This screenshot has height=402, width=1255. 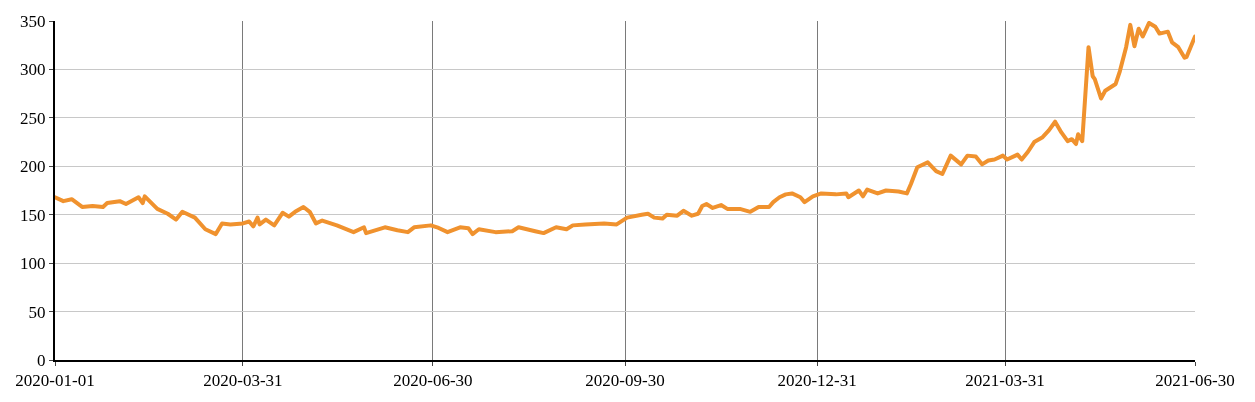 I want to click on x-tick-label: 2020-09-30, so click(x=625, y=381).